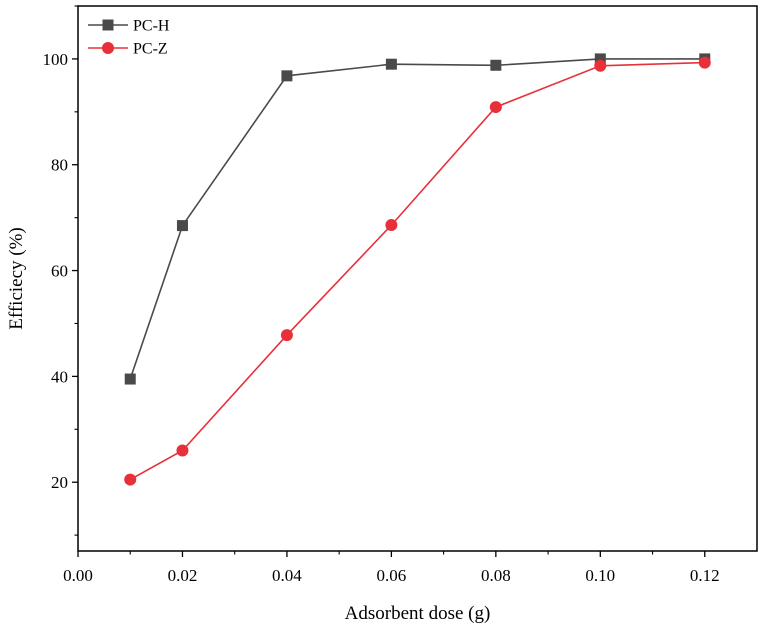  Describe the element at coordinates (600, 575) in the screenshot. I see `x-tick-label: 0.10` at that location.